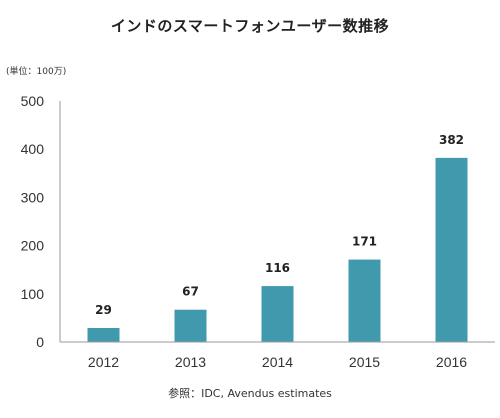 This screenshot has width=500, height=418. Describe the element at coordinates (277, 268) in the screenshot. I see `data-label: 116` at that location.